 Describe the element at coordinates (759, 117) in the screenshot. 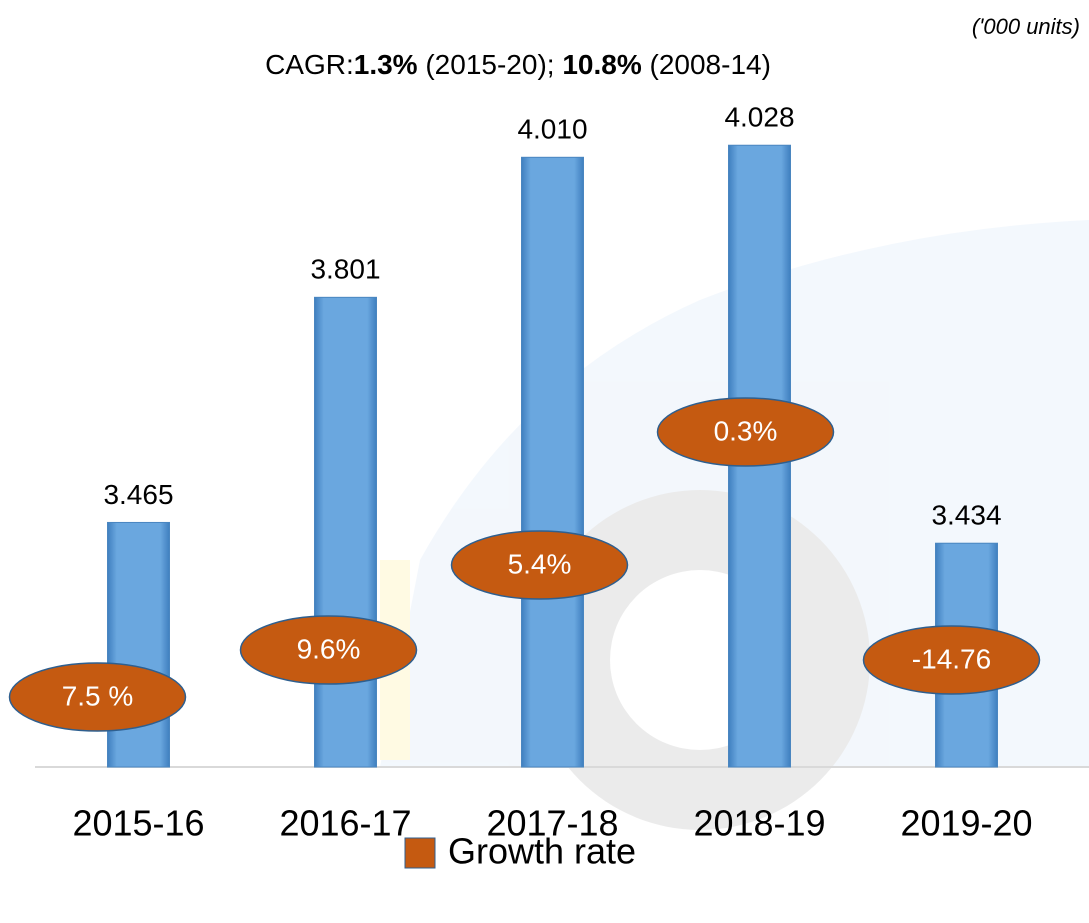

I see `value-label: 4.028` at that location.